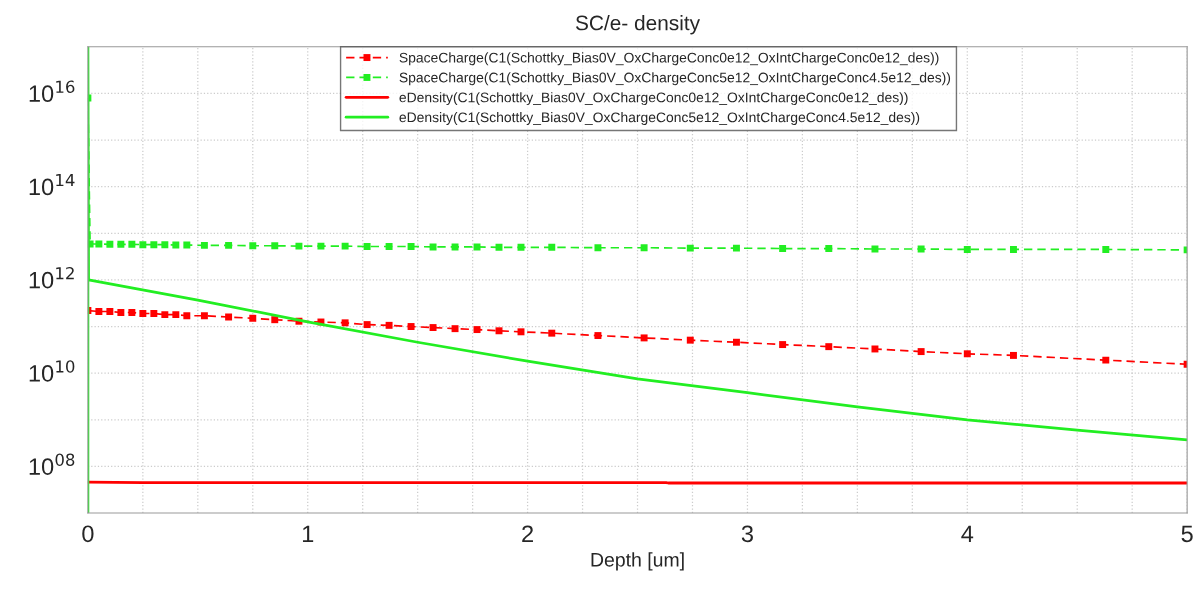 The height and width of the screenshot is (600, 1204). What do you see at coordinates (52, 371) in the screenshot?
I see `y-tick-label: 10$^{10}$` at bounding box center [52, 371].